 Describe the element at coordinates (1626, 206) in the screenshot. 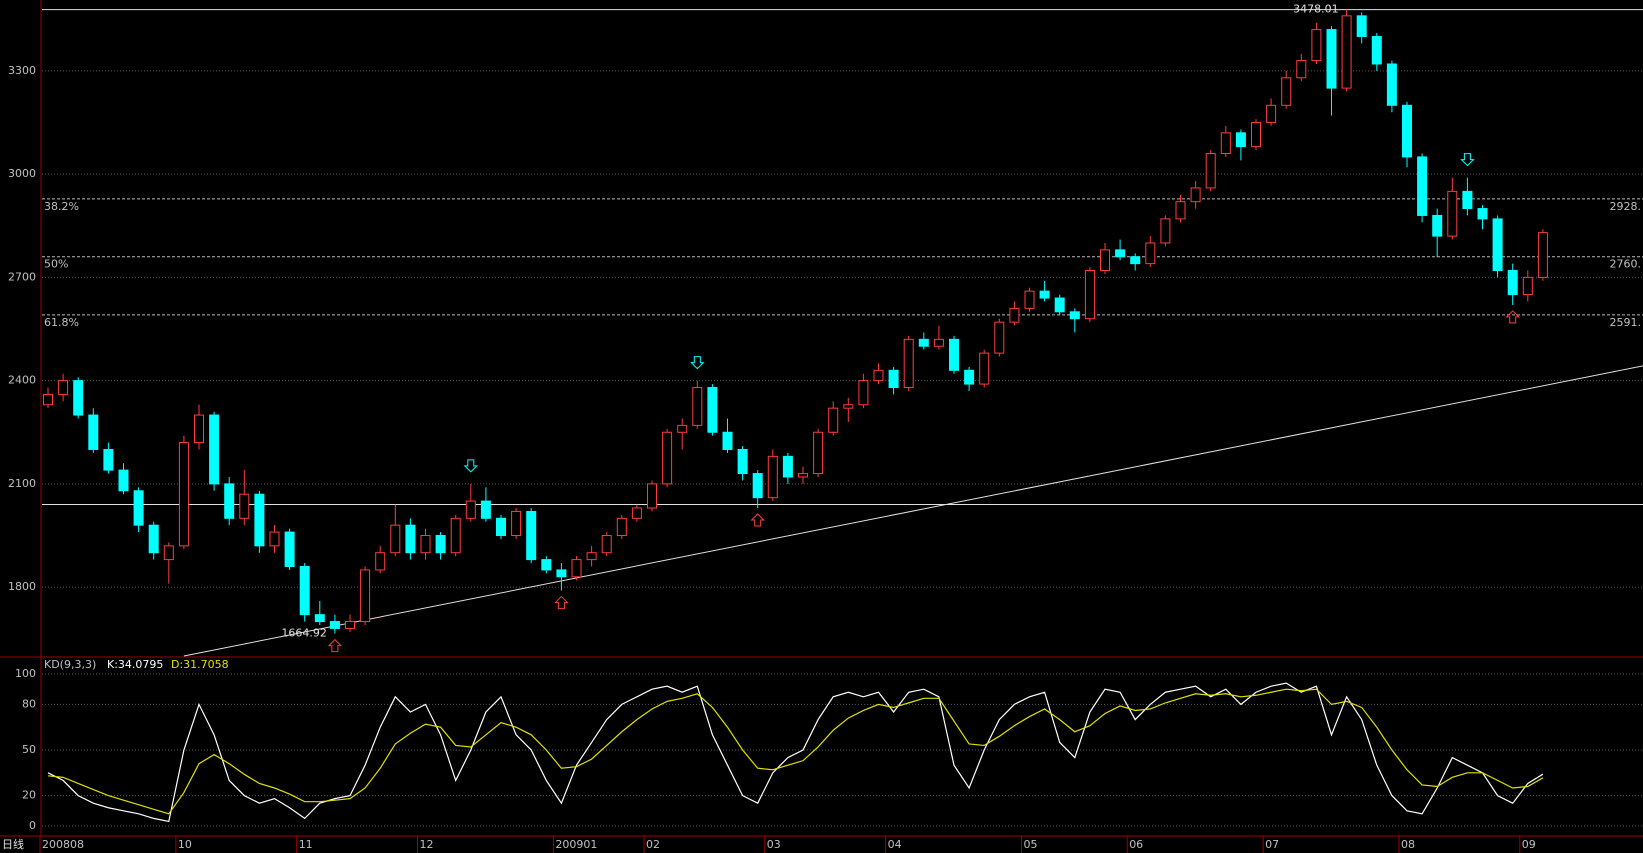

I see `fib-value-label: 2928.` at that location.